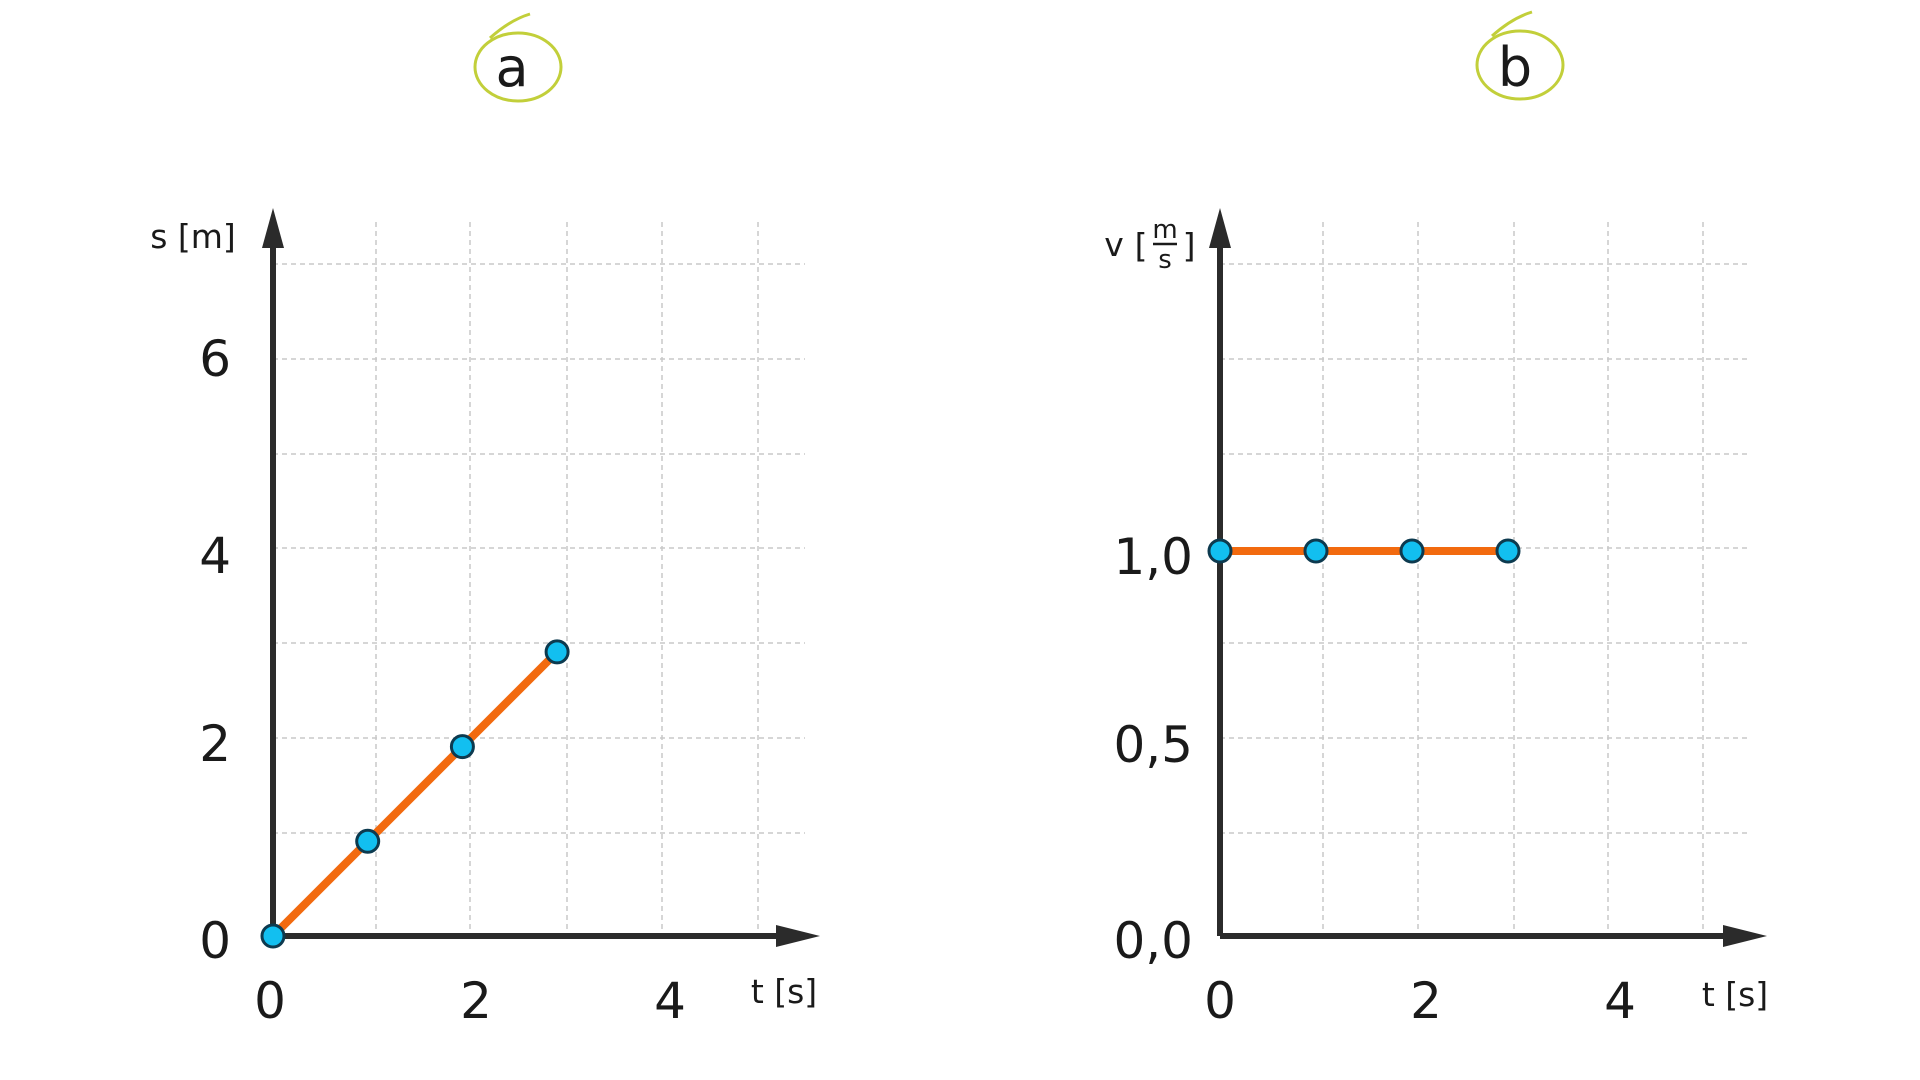  What do you see at coordinates (193, 236) in the screenshot?
I see `y-axis-title-a: s [m]` at bounding box center [193, 236].